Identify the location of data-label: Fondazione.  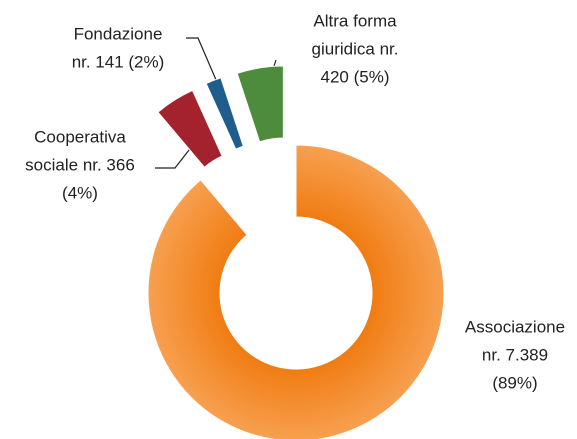
(118, 33).